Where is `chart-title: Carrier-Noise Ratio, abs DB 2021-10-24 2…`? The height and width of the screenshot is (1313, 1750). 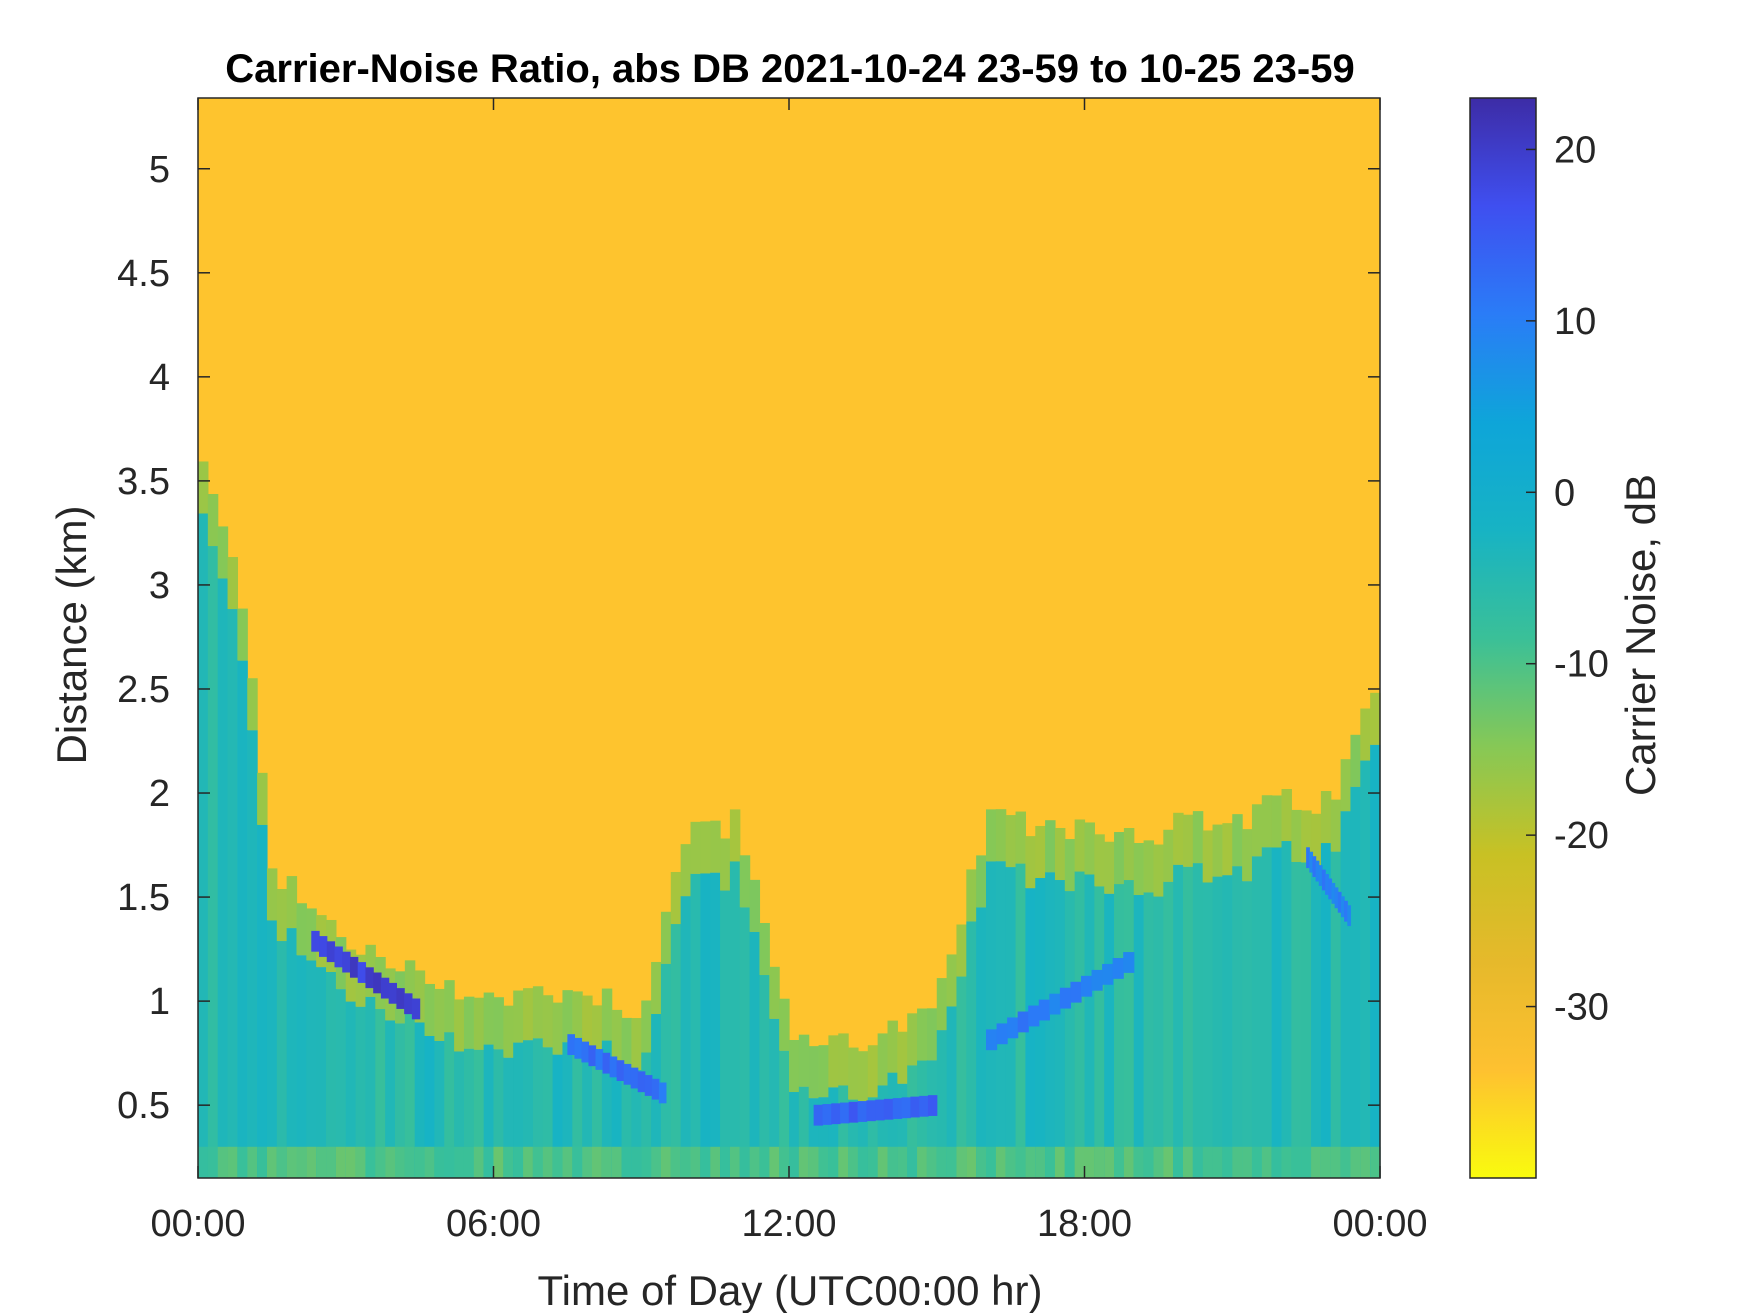 chart-title: Carrier-Noise Ratio, abs DB 2021-10-24 2… is located at coordinates (789, 69).